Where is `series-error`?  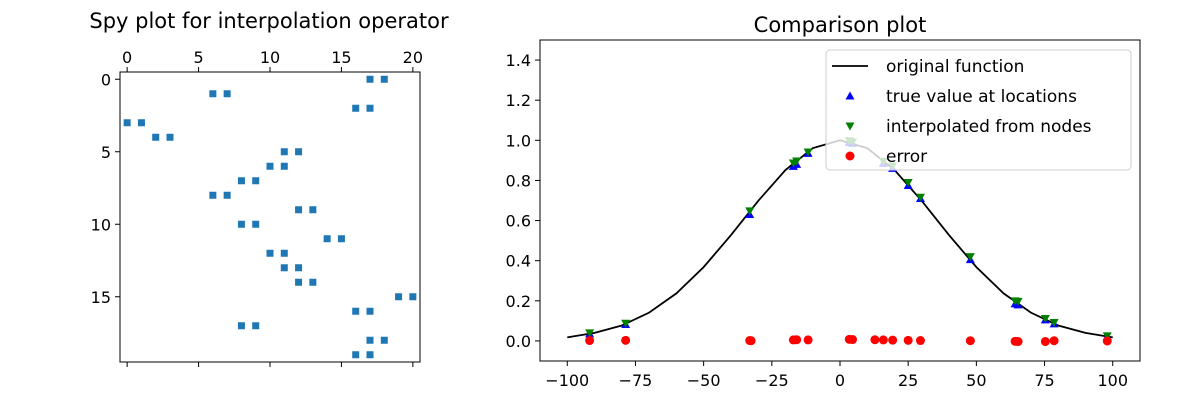 series-error is located at coordinates (848, 340).